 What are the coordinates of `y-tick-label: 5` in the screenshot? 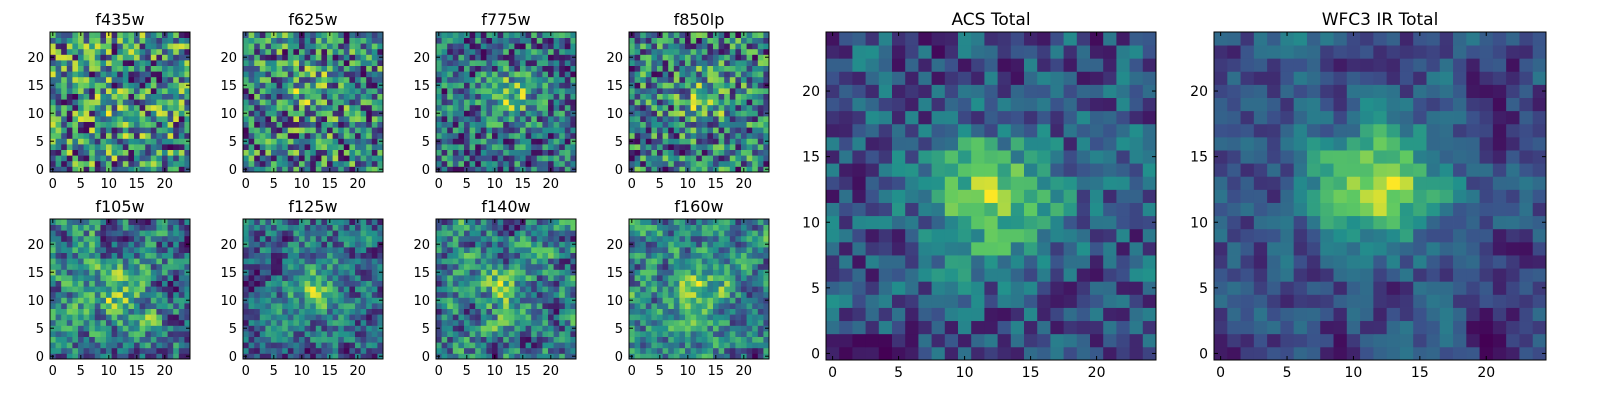 It's located at (40, 329).